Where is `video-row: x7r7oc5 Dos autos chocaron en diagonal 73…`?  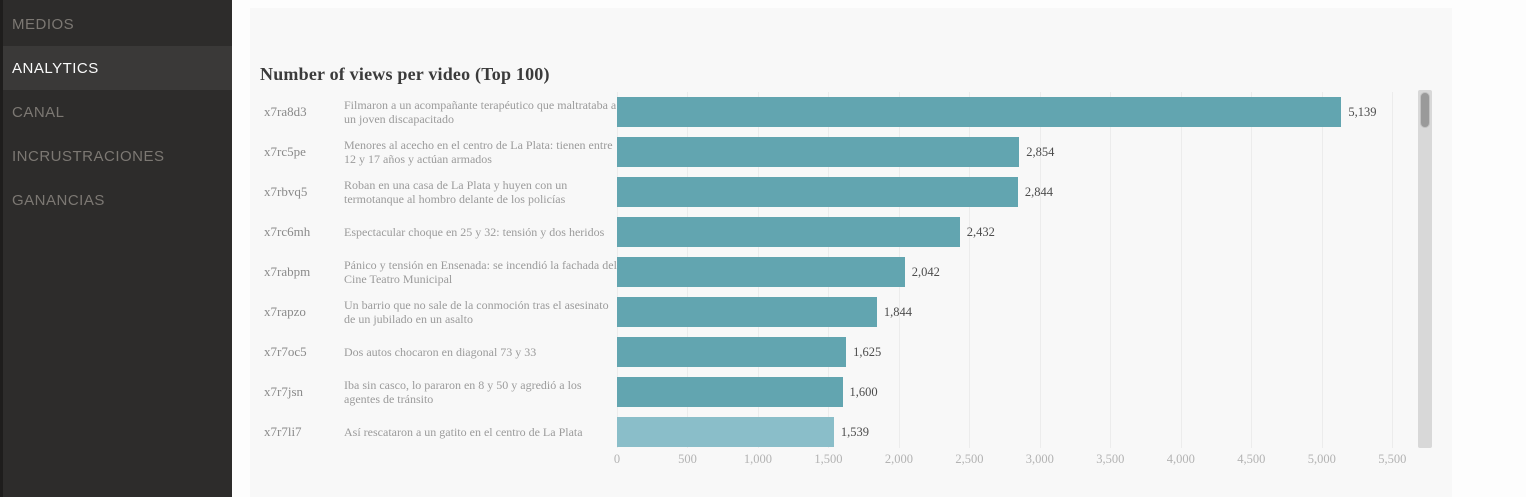
video-row: x7r7oc5 Dos autos chocaron en diagonal 73… is located at coordinates (851, 352).